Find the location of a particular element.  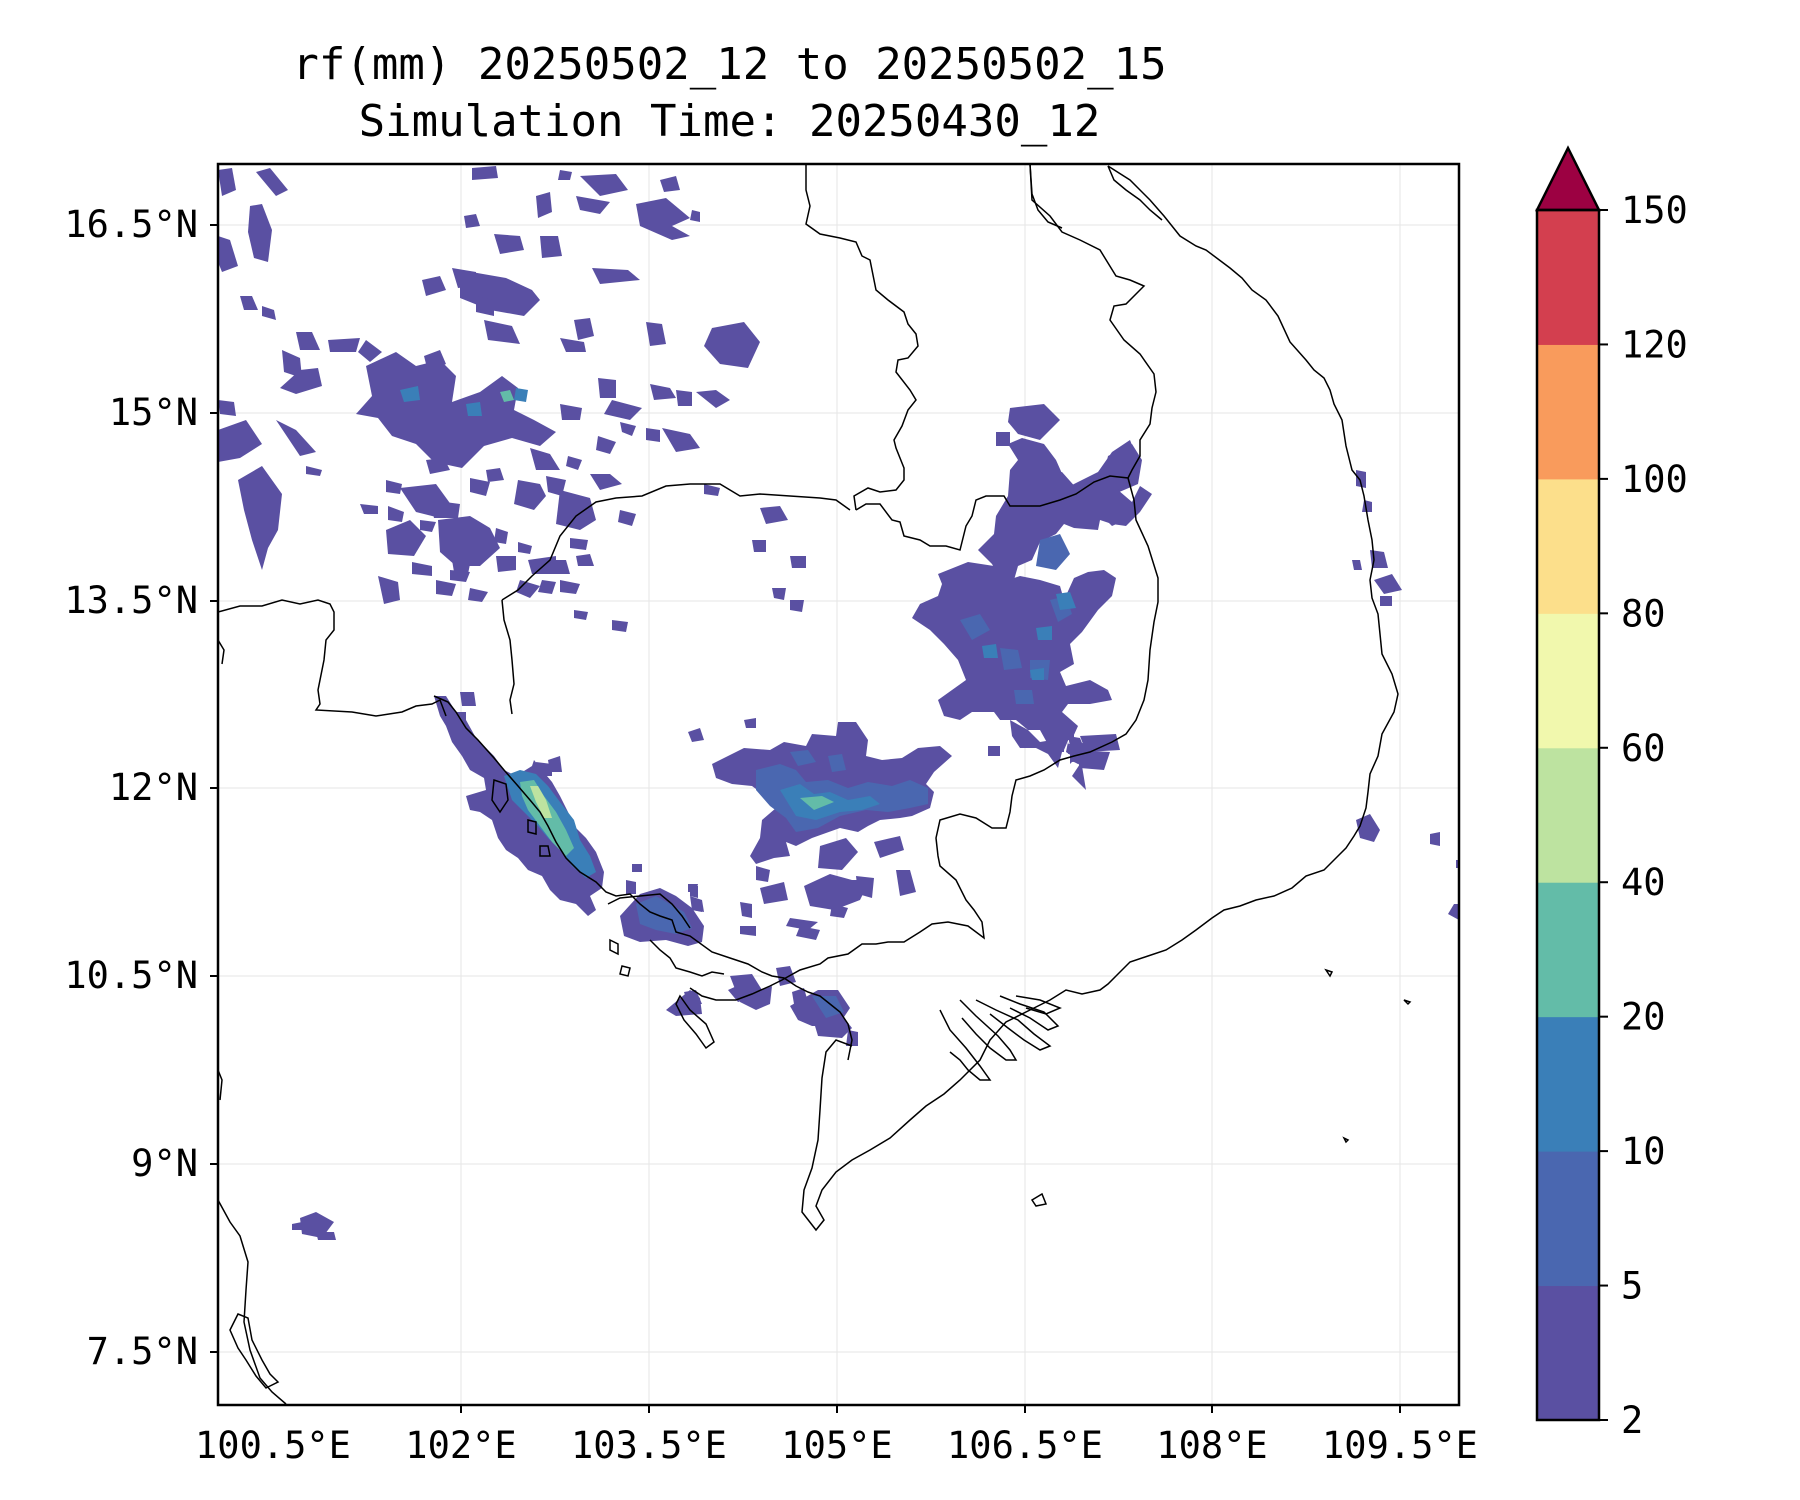

coast-phu-quoc is located at coordinates (695, 1022).